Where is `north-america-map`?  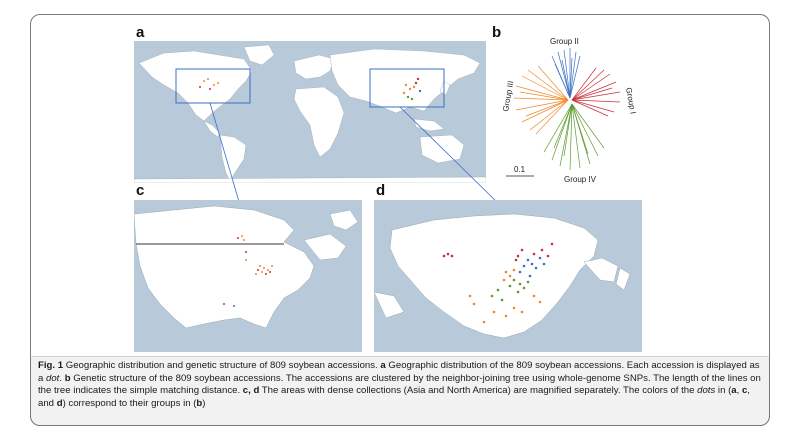 north-america-map is located at coordinates (248, 276).